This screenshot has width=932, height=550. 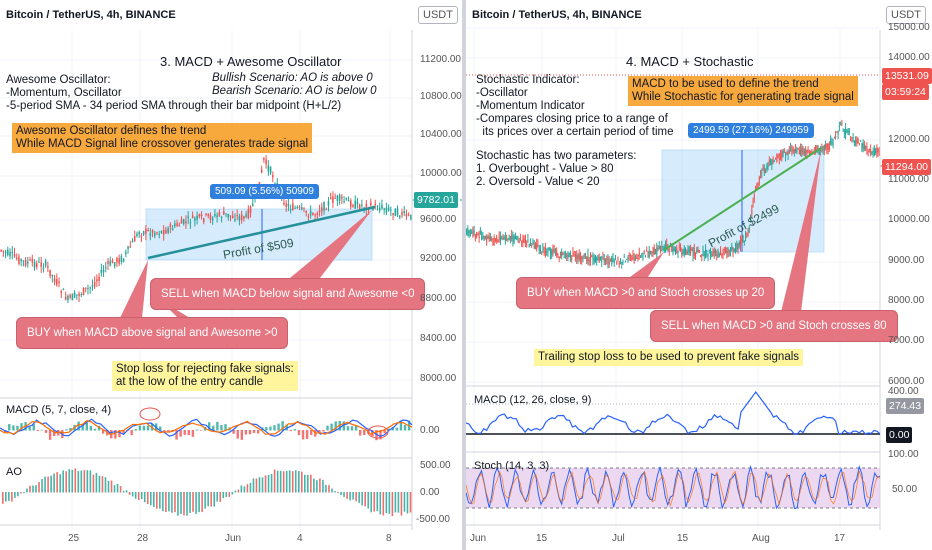 What do you see at coordinates (438, 15) in the screenshot?
I see `left-currency-button: USDT` at bounding box center [438, 15].